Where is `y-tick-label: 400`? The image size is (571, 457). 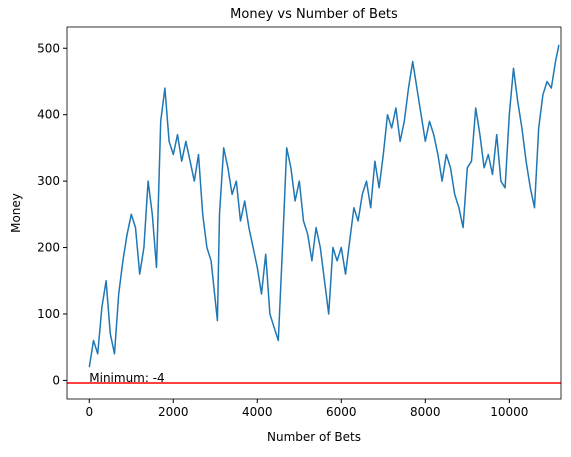
y-tick-label: 400 is located at coordinates (48, 115).